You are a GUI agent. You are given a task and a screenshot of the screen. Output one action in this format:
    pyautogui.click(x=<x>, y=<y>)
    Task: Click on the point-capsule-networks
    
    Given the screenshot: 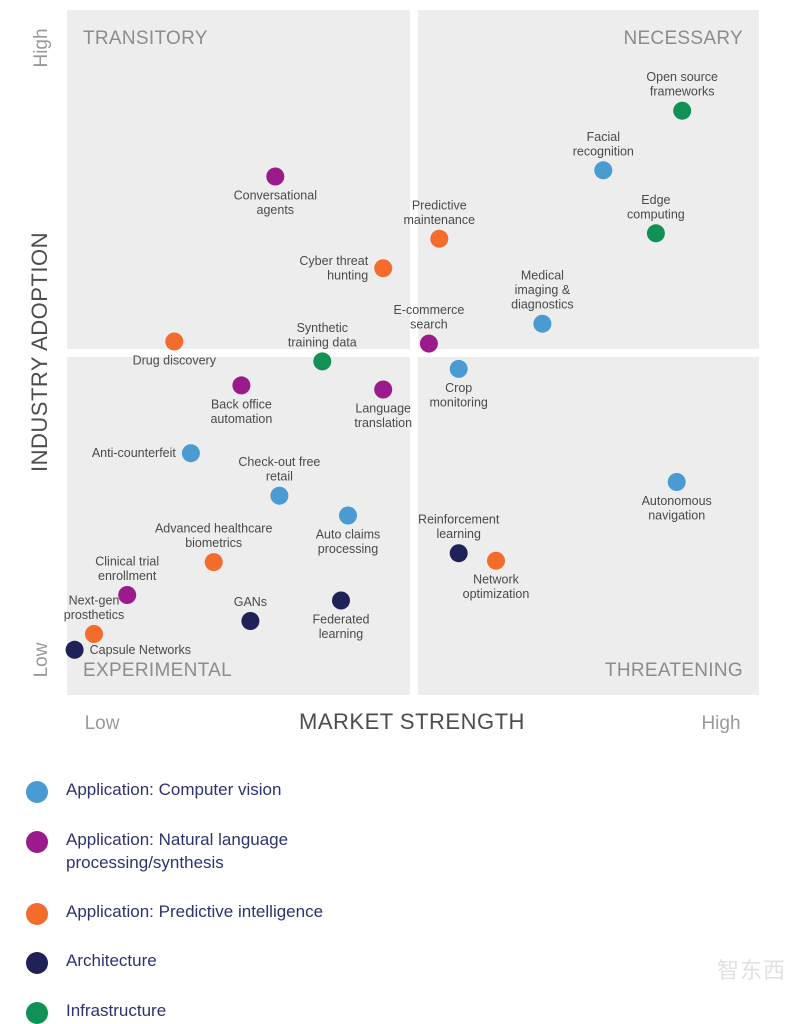 What is the action you would take?
    pyautogui.click(x=74, y=649)
    